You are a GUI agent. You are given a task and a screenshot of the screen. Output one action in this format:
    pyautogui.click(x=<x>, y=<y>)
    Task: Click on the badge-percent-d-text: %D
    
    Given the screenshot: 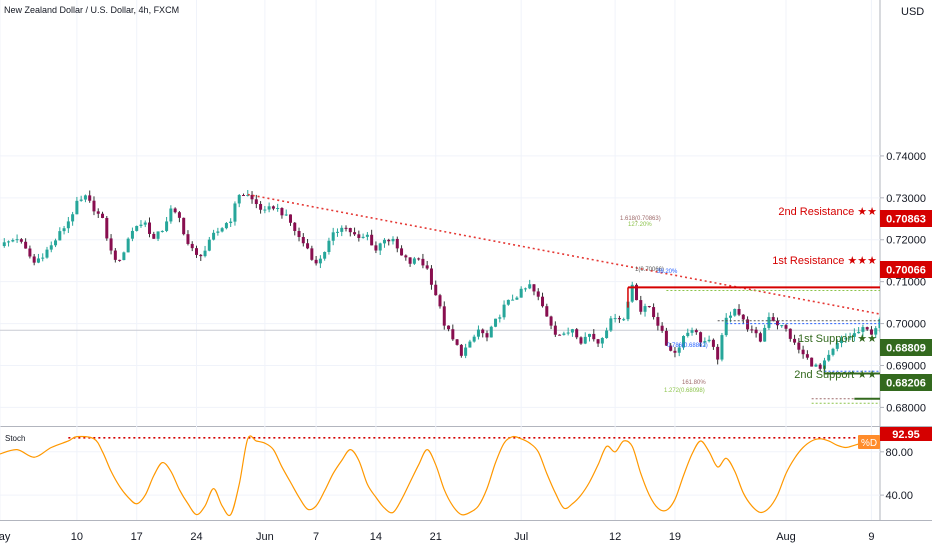 What is the action you would take?
    pyautogui.click(x=869, y=443)
    